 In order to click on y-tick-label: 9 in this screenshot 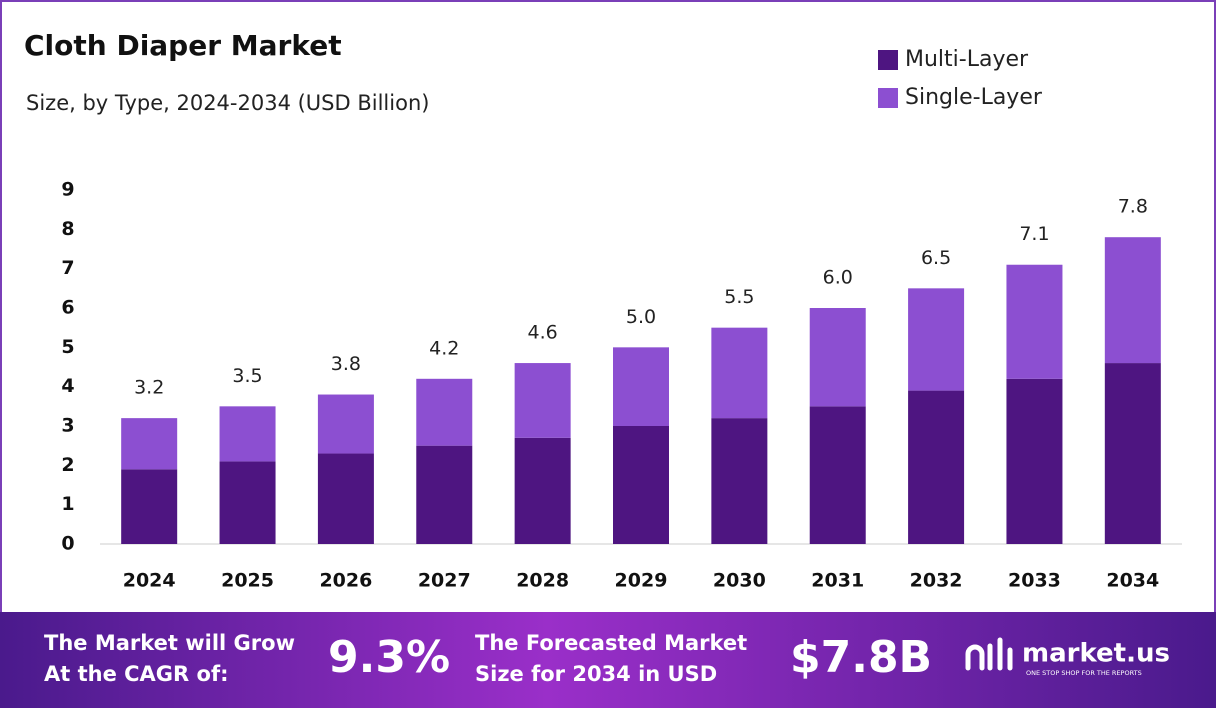, I will do `click(67, 190)`.